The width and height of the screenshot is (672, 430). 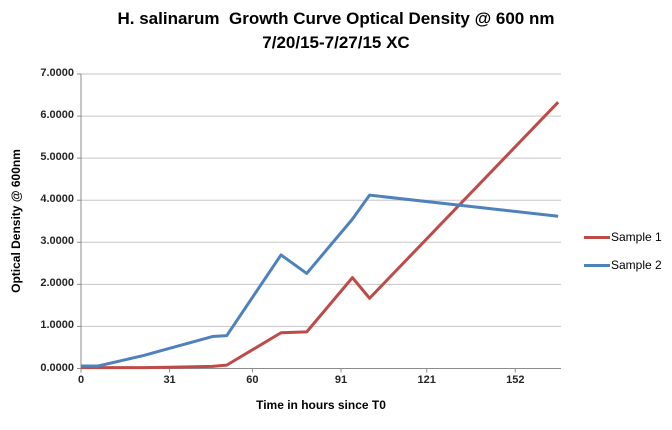 What do you see at coordinates (57, 73) in the screenshot?
I see `y-tick-label: 7.0000` at bounding box center [57, 73].